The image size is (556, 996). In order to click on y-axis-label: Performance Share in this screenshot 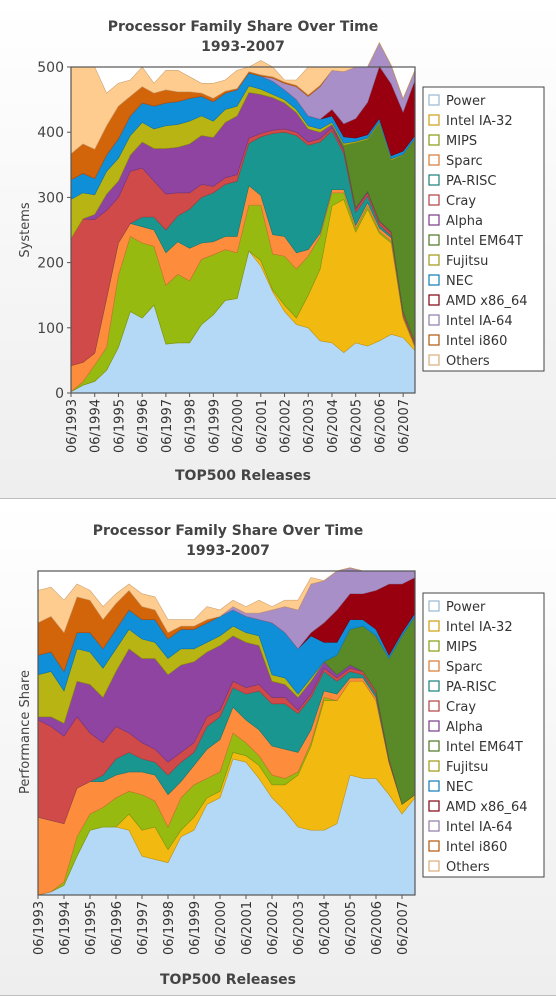, I will do `click(25, 732)`.